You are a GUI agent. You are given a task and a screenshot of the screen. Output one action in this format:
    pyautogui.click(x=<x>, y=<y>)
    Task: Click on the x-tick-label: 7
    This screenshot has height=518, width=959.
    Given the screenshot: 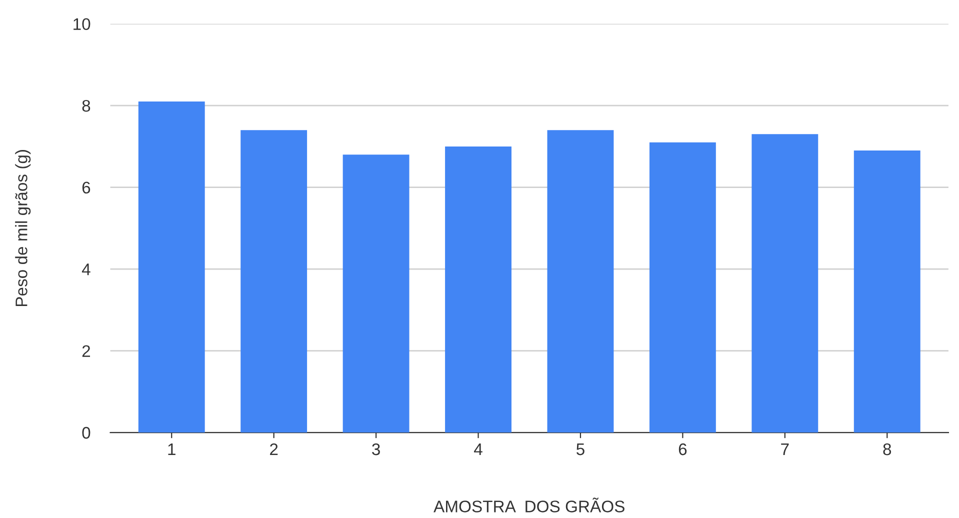 What is the action you would take?
    pyautogui.click(x=785, y=450)
    